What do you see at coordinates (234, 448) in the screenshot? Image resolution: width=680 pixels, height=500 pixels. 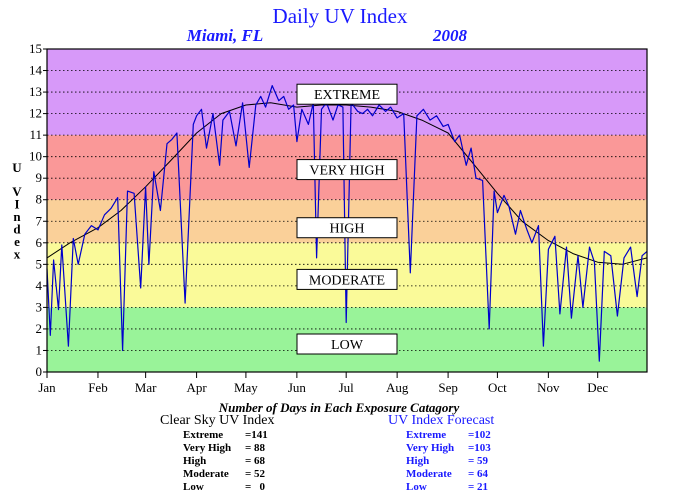 I see `stats-row-very-high: Very High = 88` at bounding box center [234, 448].